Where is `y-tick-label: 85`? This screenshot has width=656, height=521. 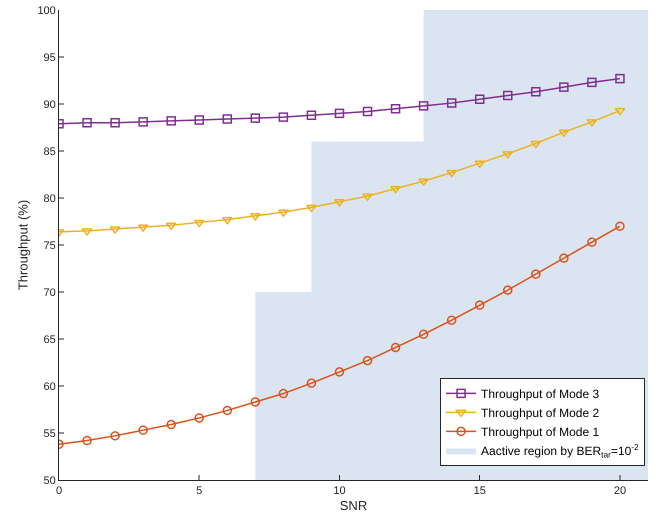
y-tick-label: 85 is located at coordinates (50, 152).